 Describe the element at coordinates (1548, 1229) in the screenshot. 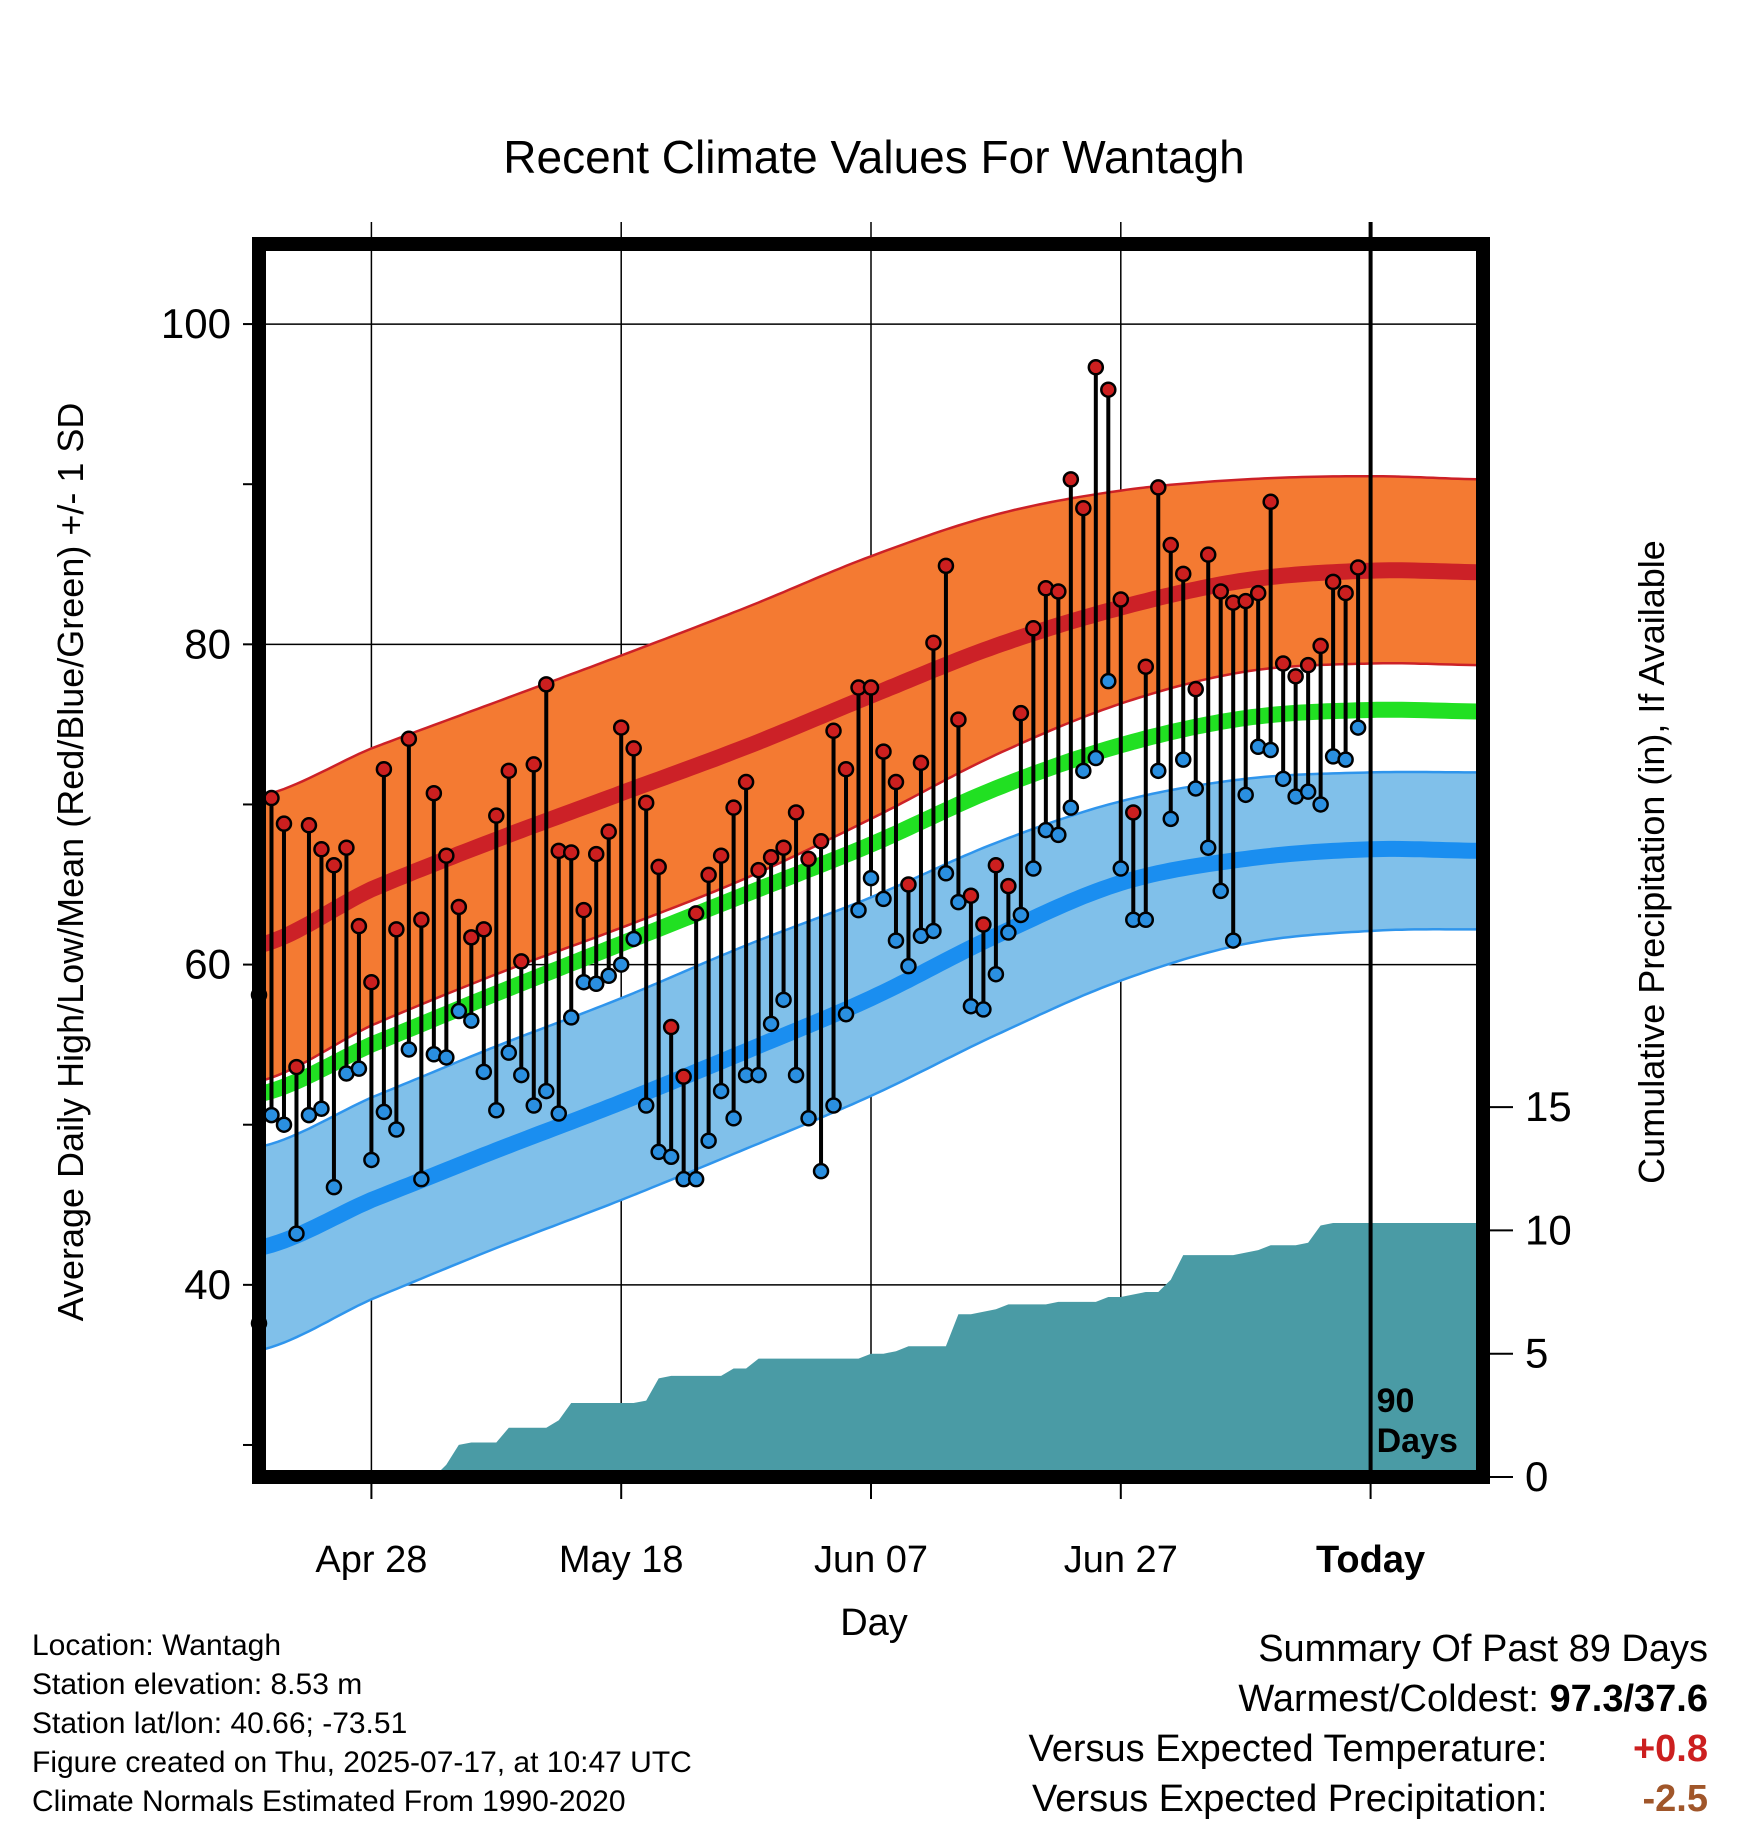

I see `y2-tick-label: 10` at that location.